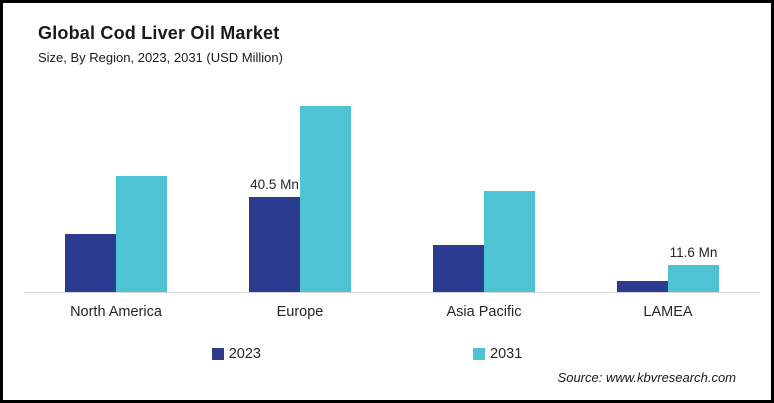 The width and height of the screenshot is (774, 403). Describe the element at coordinates (693, 194) in the screenshot. I see `bar-slot: 11.6 Mn` at that location.